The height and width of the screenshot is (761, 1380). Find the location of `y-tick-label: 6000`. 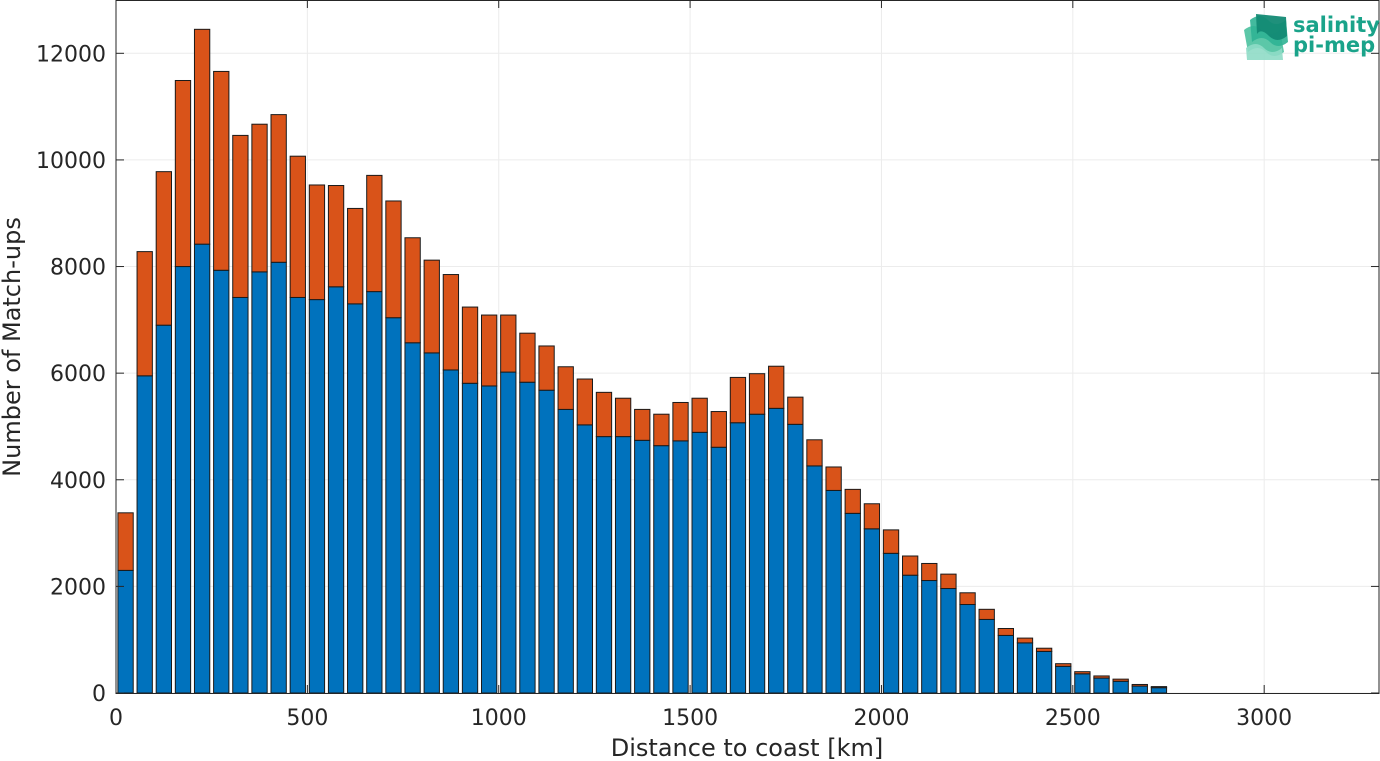

y-tick-label: 6000 is located at coordinates (78, 374).